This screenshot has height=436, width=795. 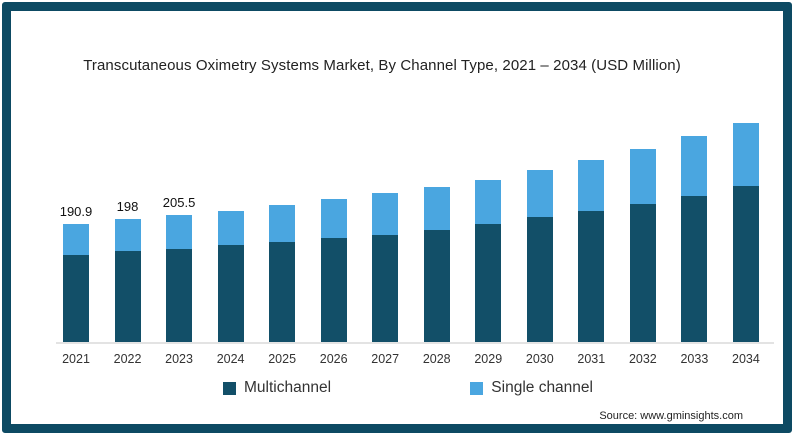 I want to click on legend-swatch-single-channel-icon, so click(x=477, y=388).